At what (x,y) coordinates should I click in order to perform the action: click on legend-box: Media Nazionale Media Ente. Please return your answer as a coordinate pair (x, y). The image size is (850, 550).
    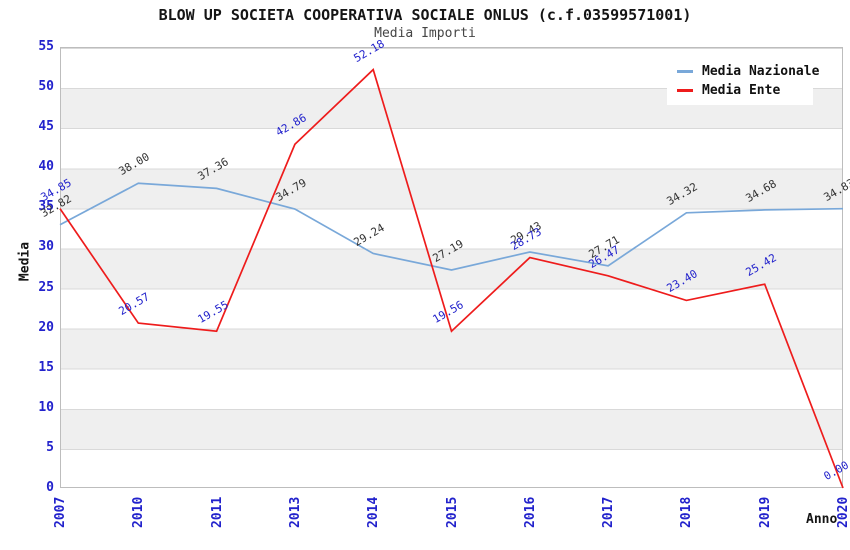
    Looking at the image, I should click on (743, 81).